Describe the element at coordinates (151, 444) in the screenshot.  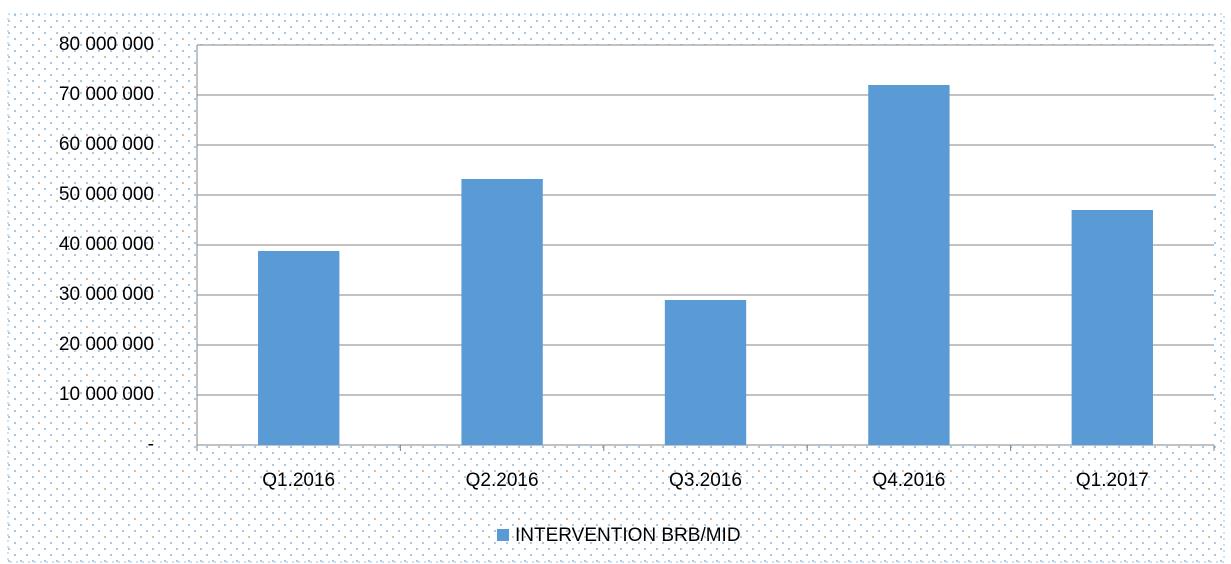
I see `y-tick-label: -` at that location.